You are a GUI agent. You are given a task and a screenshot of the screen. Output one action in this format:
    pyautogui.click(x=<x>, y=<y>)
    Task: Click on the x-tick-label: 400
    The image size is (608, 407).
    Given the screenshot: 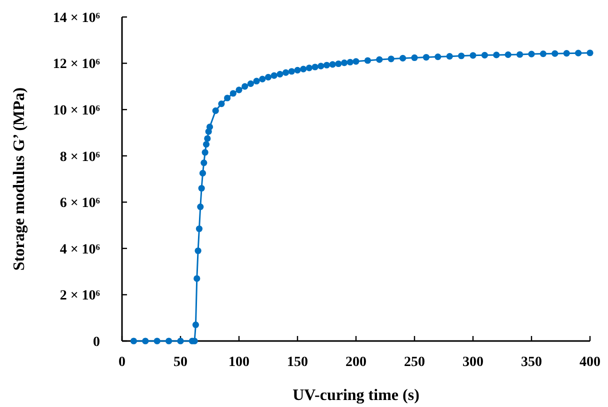 What is the action you would take?
    pyautogui.click(x=590, y=362)
    